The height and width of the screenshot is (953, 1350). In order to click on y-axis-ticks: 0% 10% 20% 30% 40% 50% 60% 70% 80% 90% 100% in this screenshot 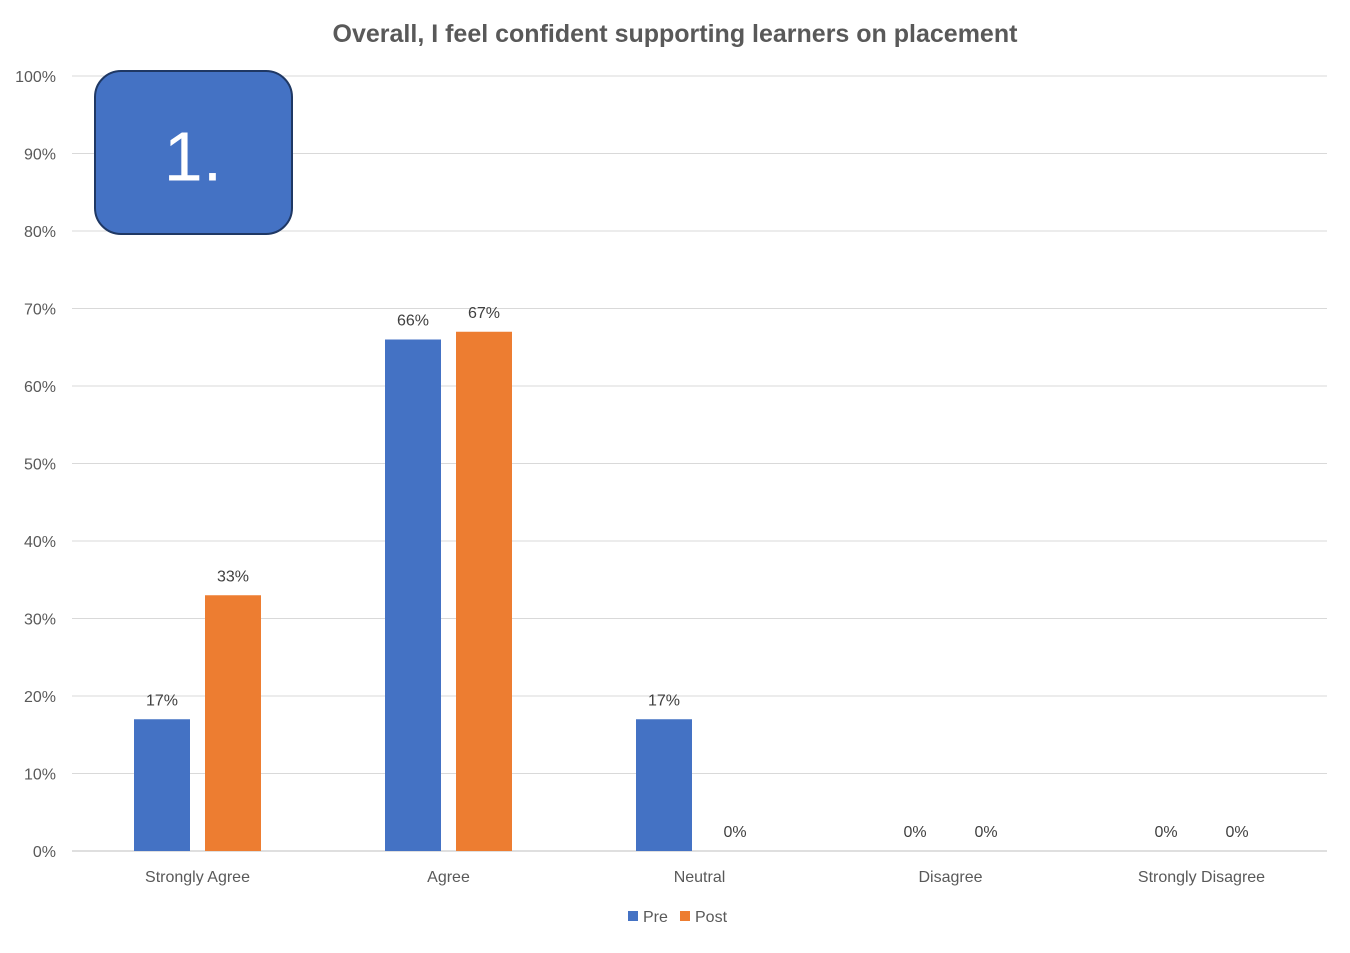, I will do `click(35, 465)`.